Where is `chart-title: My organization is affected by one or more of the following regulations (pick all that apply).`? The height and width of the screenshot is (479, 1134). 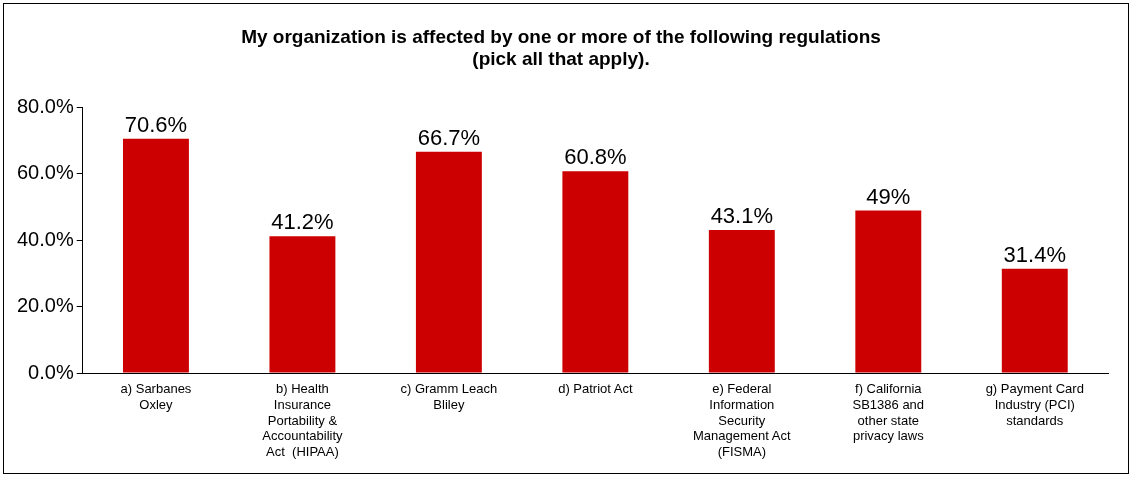
chart-title: My organization is affected by one or more of the following regulations (pick all that apply). is located at coordinates (561, 47).